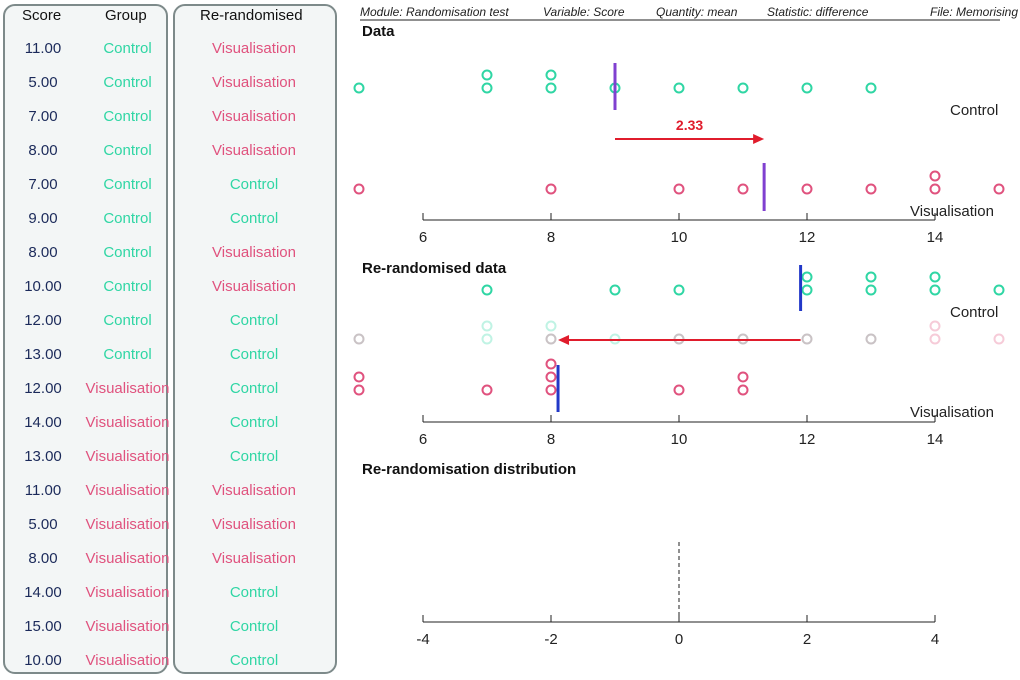 The width and height of the screenshot is (1020, 680). I want to click on data-tick-label: 12, so click(807, 237).